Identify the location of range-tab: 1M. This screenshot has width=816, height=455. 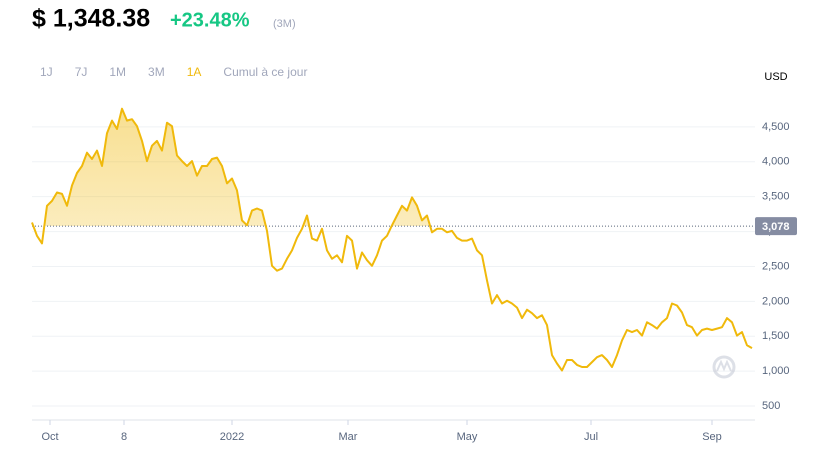
(117, 72).